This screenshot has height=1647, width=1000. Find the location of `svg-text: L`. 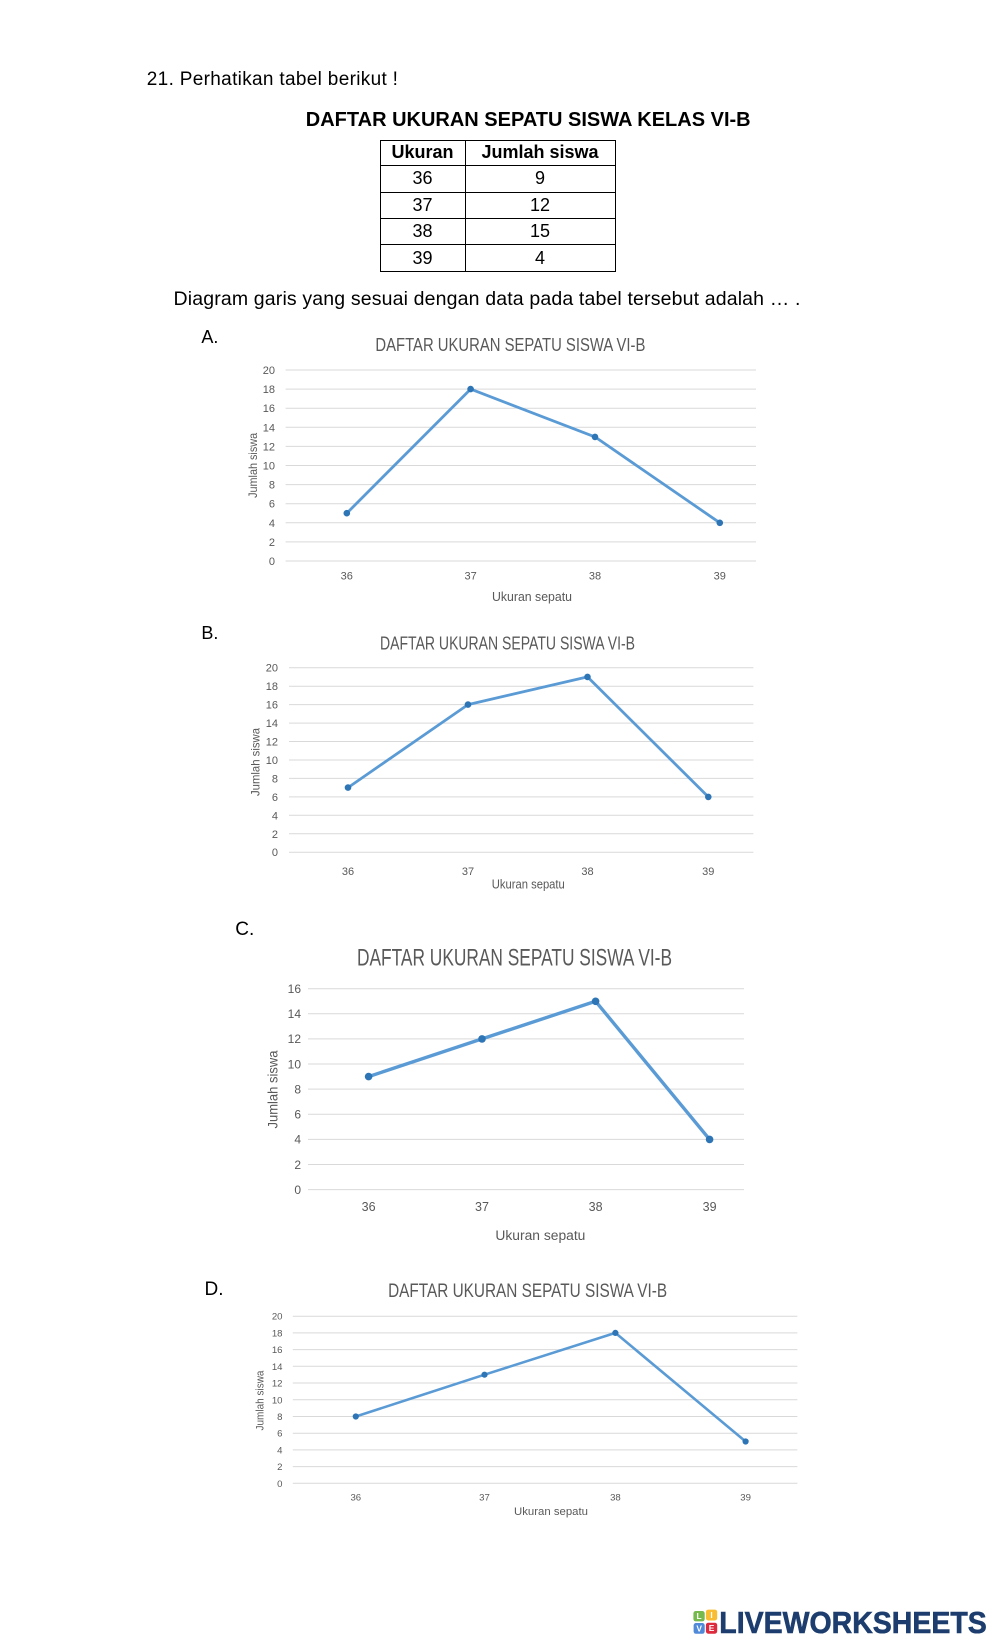

svg-text: L is located at coordinates (699, 1616).